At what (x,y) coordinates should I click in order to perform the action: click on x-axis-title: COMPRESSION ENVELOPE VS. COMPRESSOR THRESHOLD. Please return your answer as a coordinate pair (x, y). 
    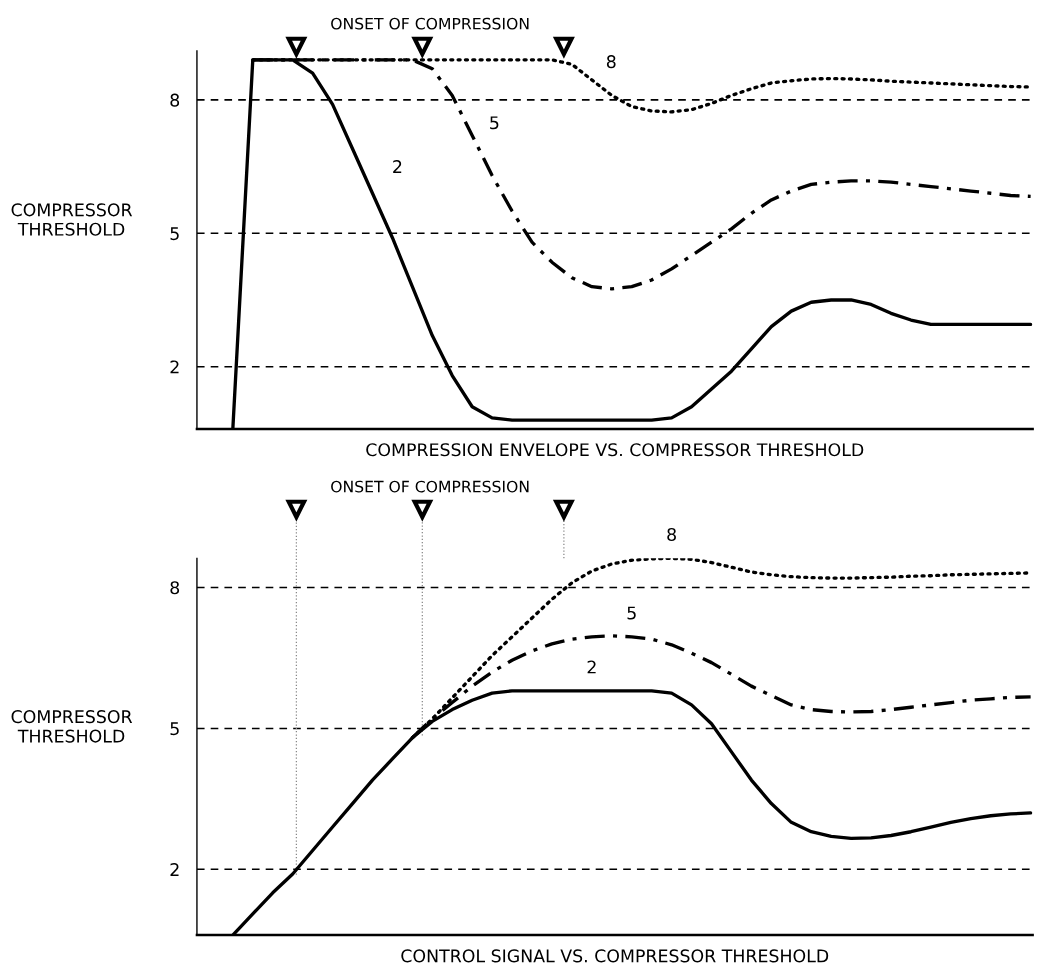
    Looking at the image, I should click on (615, 450).